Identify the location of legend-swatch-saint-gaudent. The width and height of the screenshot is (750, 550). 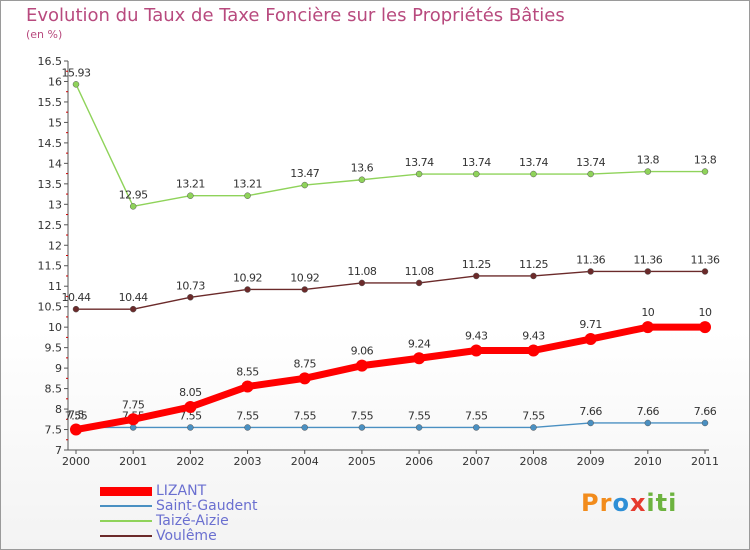
(126, 506).